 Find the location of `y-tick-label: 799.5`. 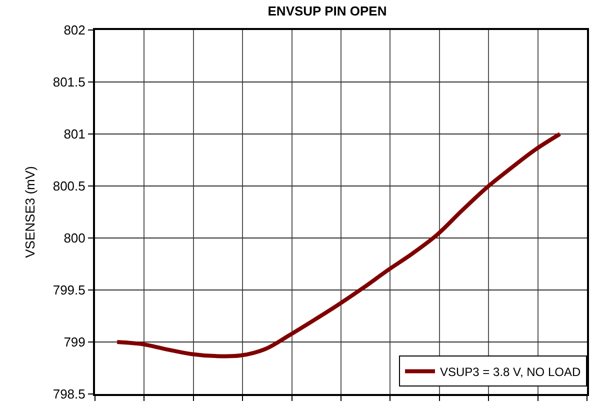

y-tick-label: 799.5 is located at coordinates (69, 290).